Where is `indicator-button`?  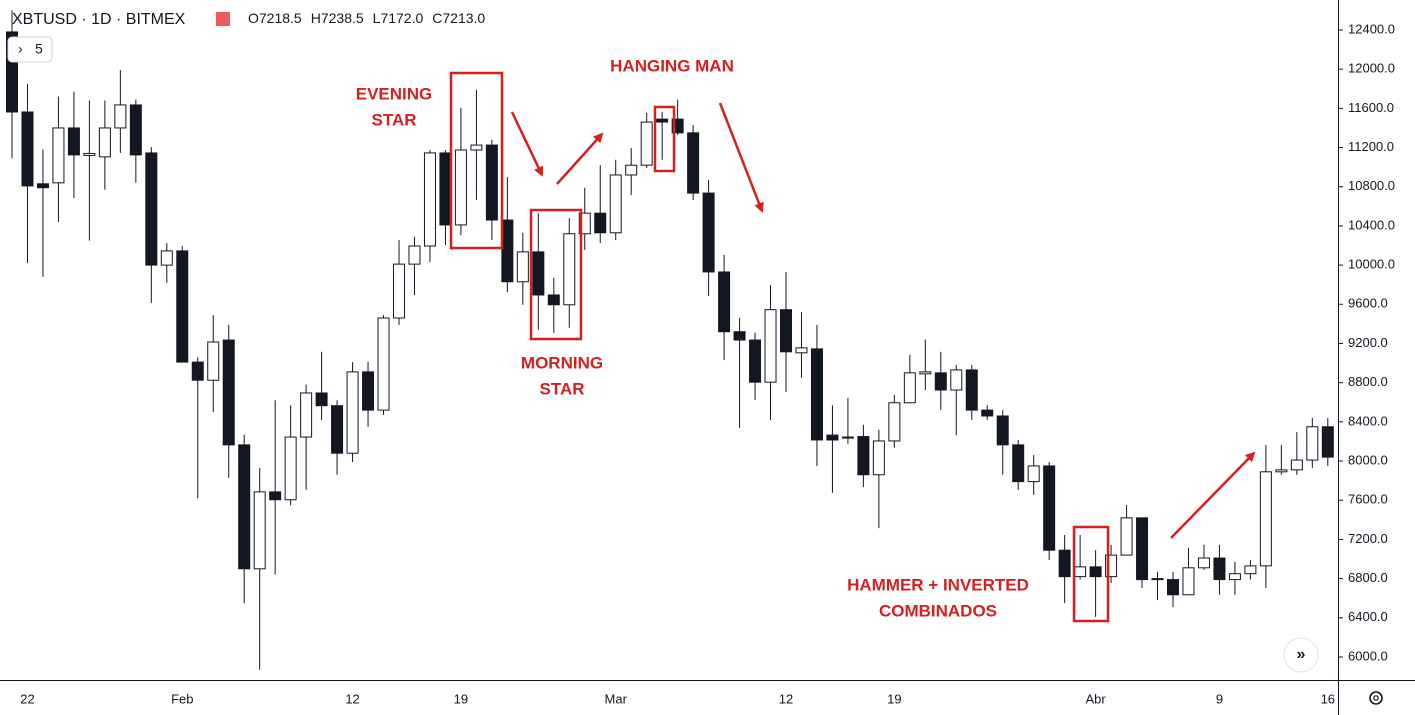
indicator-button is located at coordinates (30, 49).